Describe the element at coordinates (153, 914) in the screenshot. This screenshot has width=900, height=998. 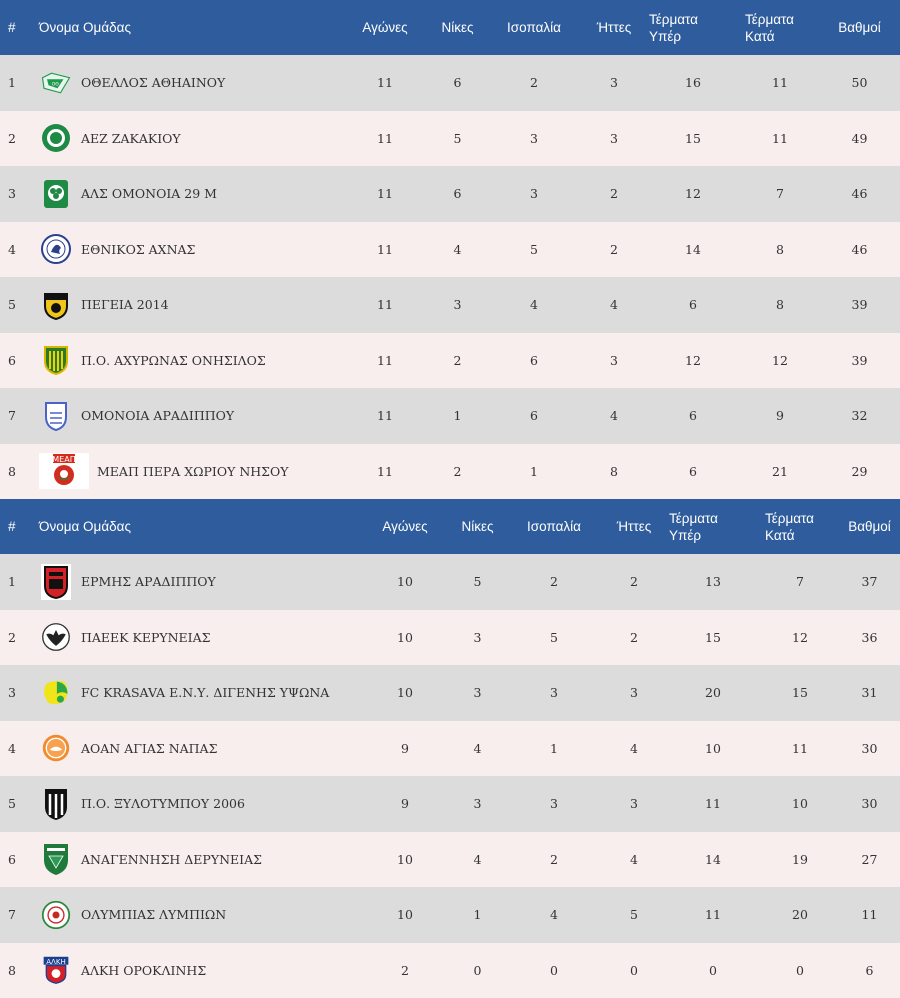
I see `team-name: ΟΛΥΜΠΙΑΣ ΛΥΜΠΙΩΝ` at that location.